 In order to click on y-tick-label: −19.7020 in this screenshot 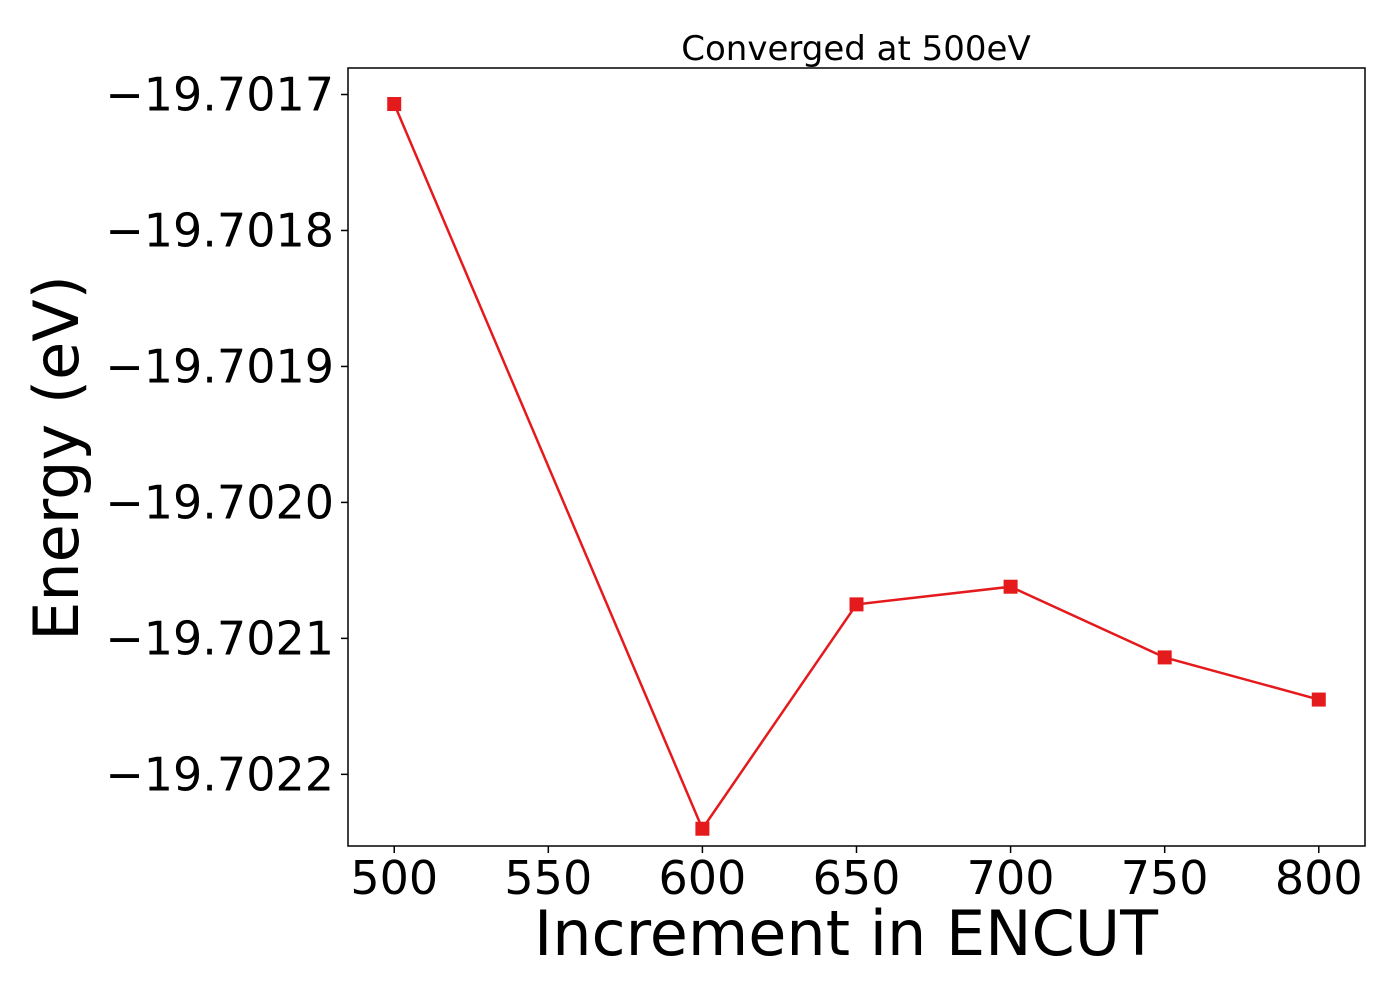, I will do `click(219, 502)`.